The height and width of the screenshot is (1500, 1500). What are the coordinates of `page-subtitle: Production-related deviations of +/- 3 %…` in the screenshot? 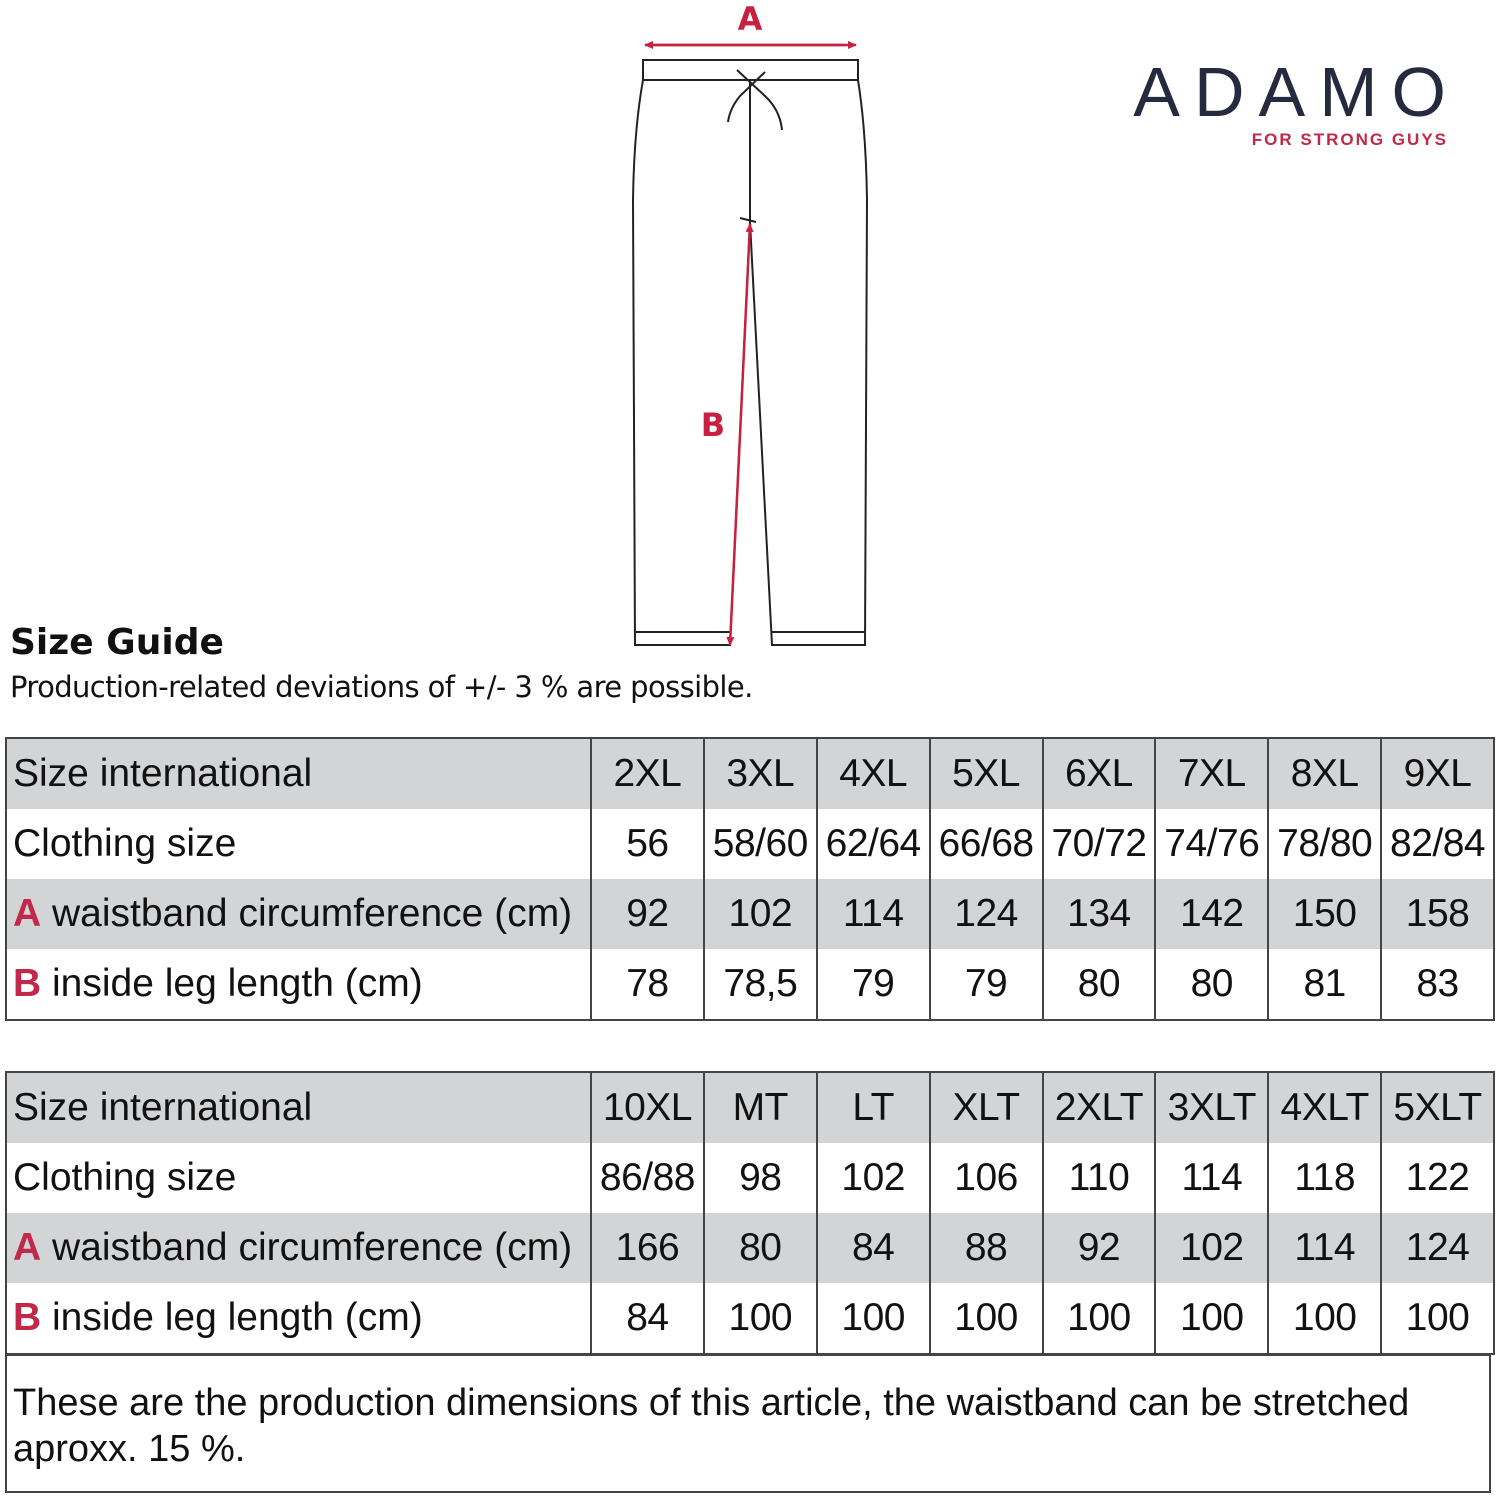 It's located at (381, 687).